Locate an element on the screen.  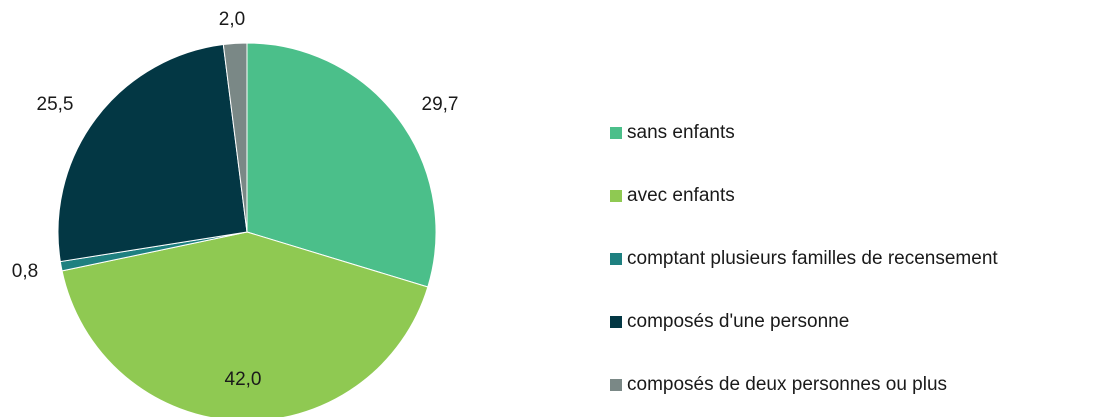
data-label: 25,5 is located at coordinates (55, 104).